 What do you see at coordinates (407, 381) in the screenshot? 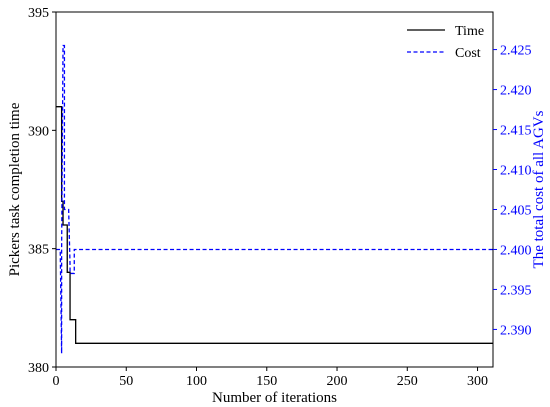
I see `x-tick-label: 250` at bounding box center [407, 381].